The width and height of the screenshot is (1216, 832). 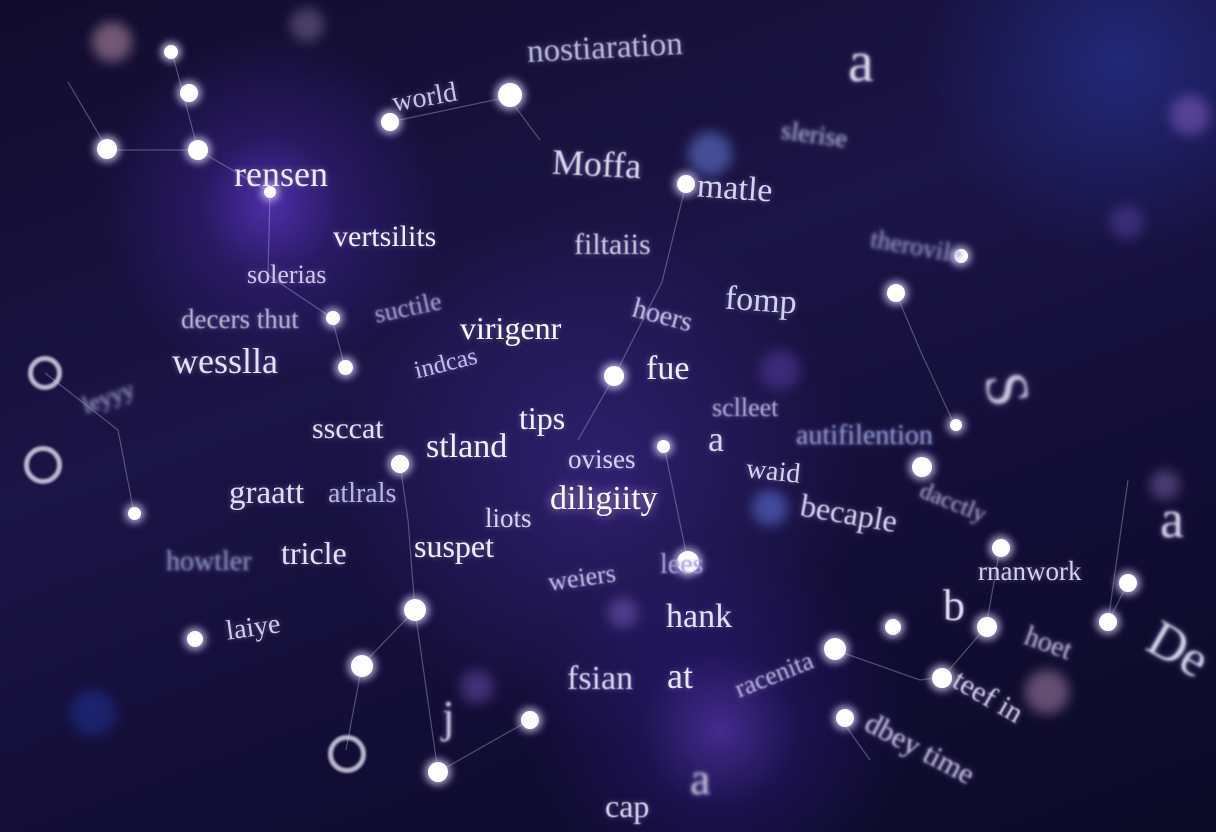 I want to click on word-howtler: howtler, so click(x=209, y=561).